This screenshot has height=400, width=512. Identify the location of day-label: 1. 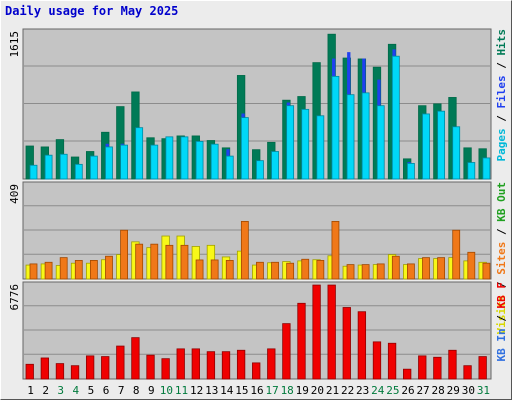
(30, 390).